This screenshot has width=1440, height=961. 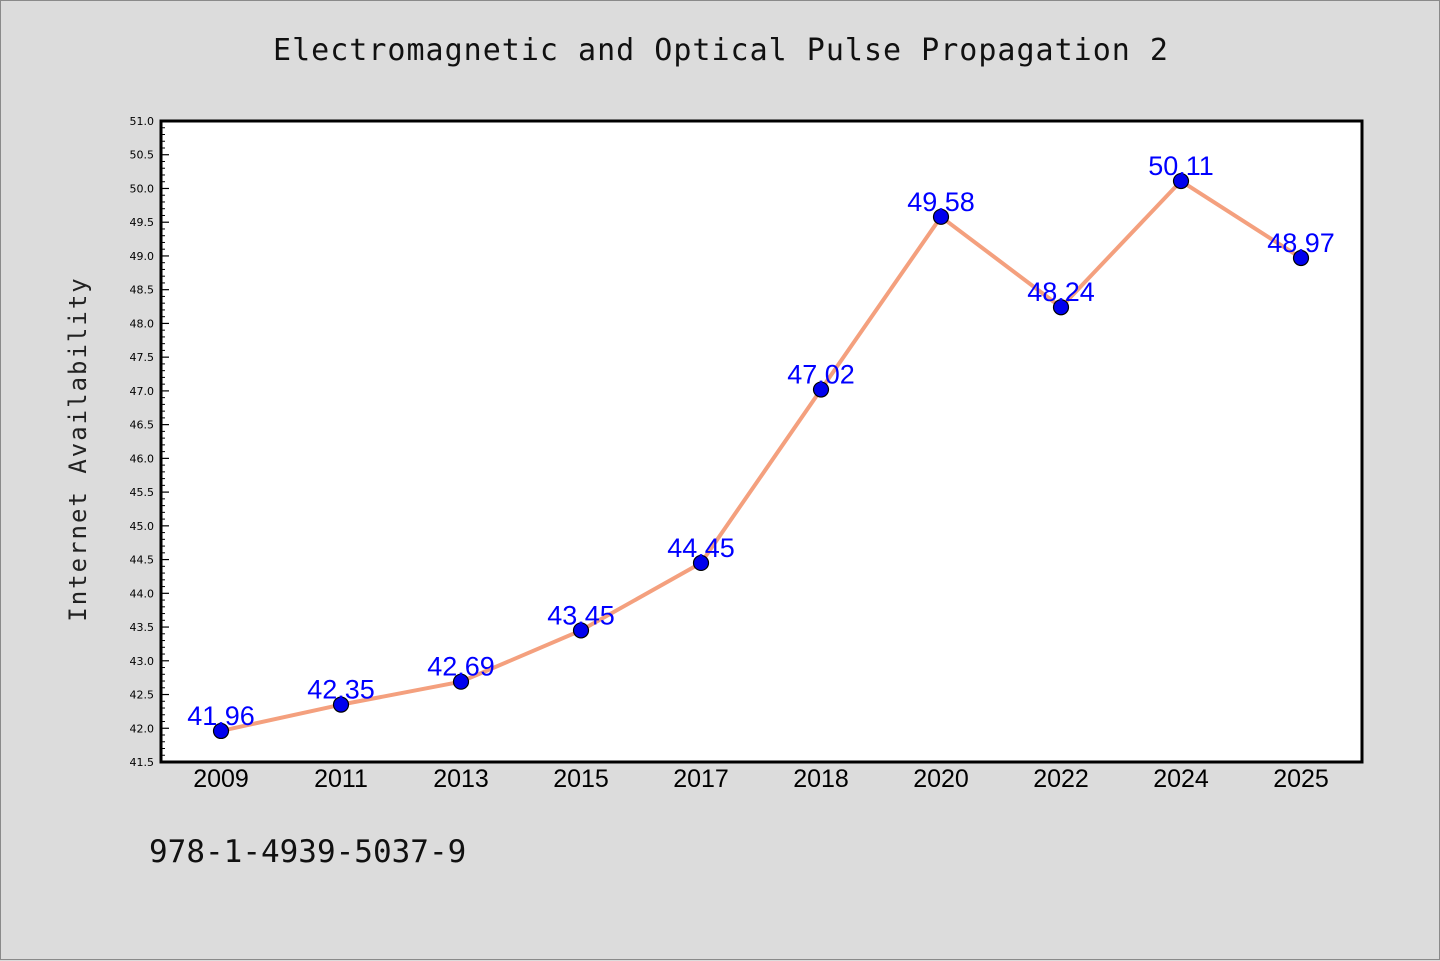 What do you see at coordinates (142, 391) in the screenshot?
I see `y-tick-label: 47.0` at bounding box center [142, 391].